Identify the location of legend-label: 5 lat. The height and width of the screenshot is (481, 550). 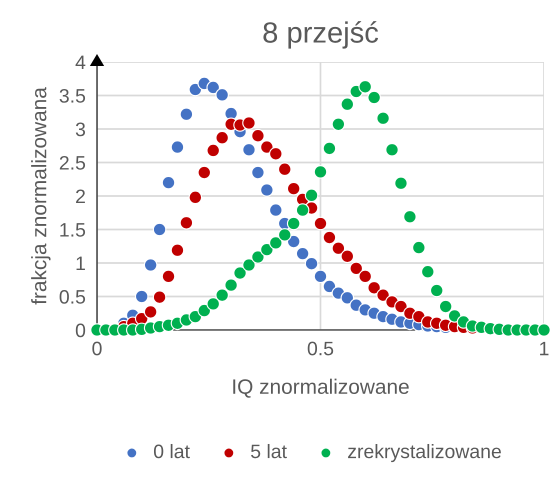
(269, 451).